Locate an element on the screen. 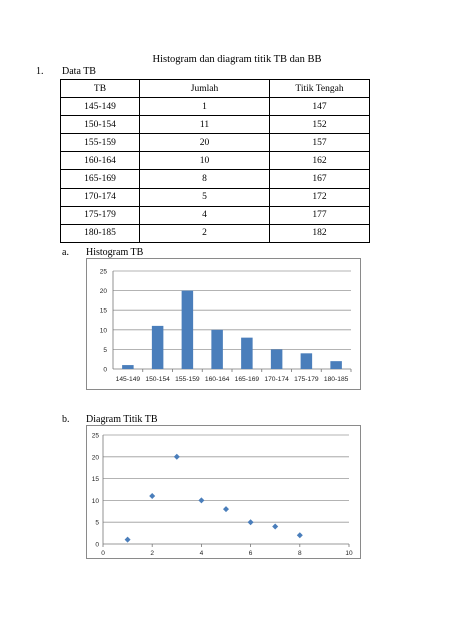 This screenshot has height=632, width=474. table-cell: 165-169 is located at coordinates (100, 179).